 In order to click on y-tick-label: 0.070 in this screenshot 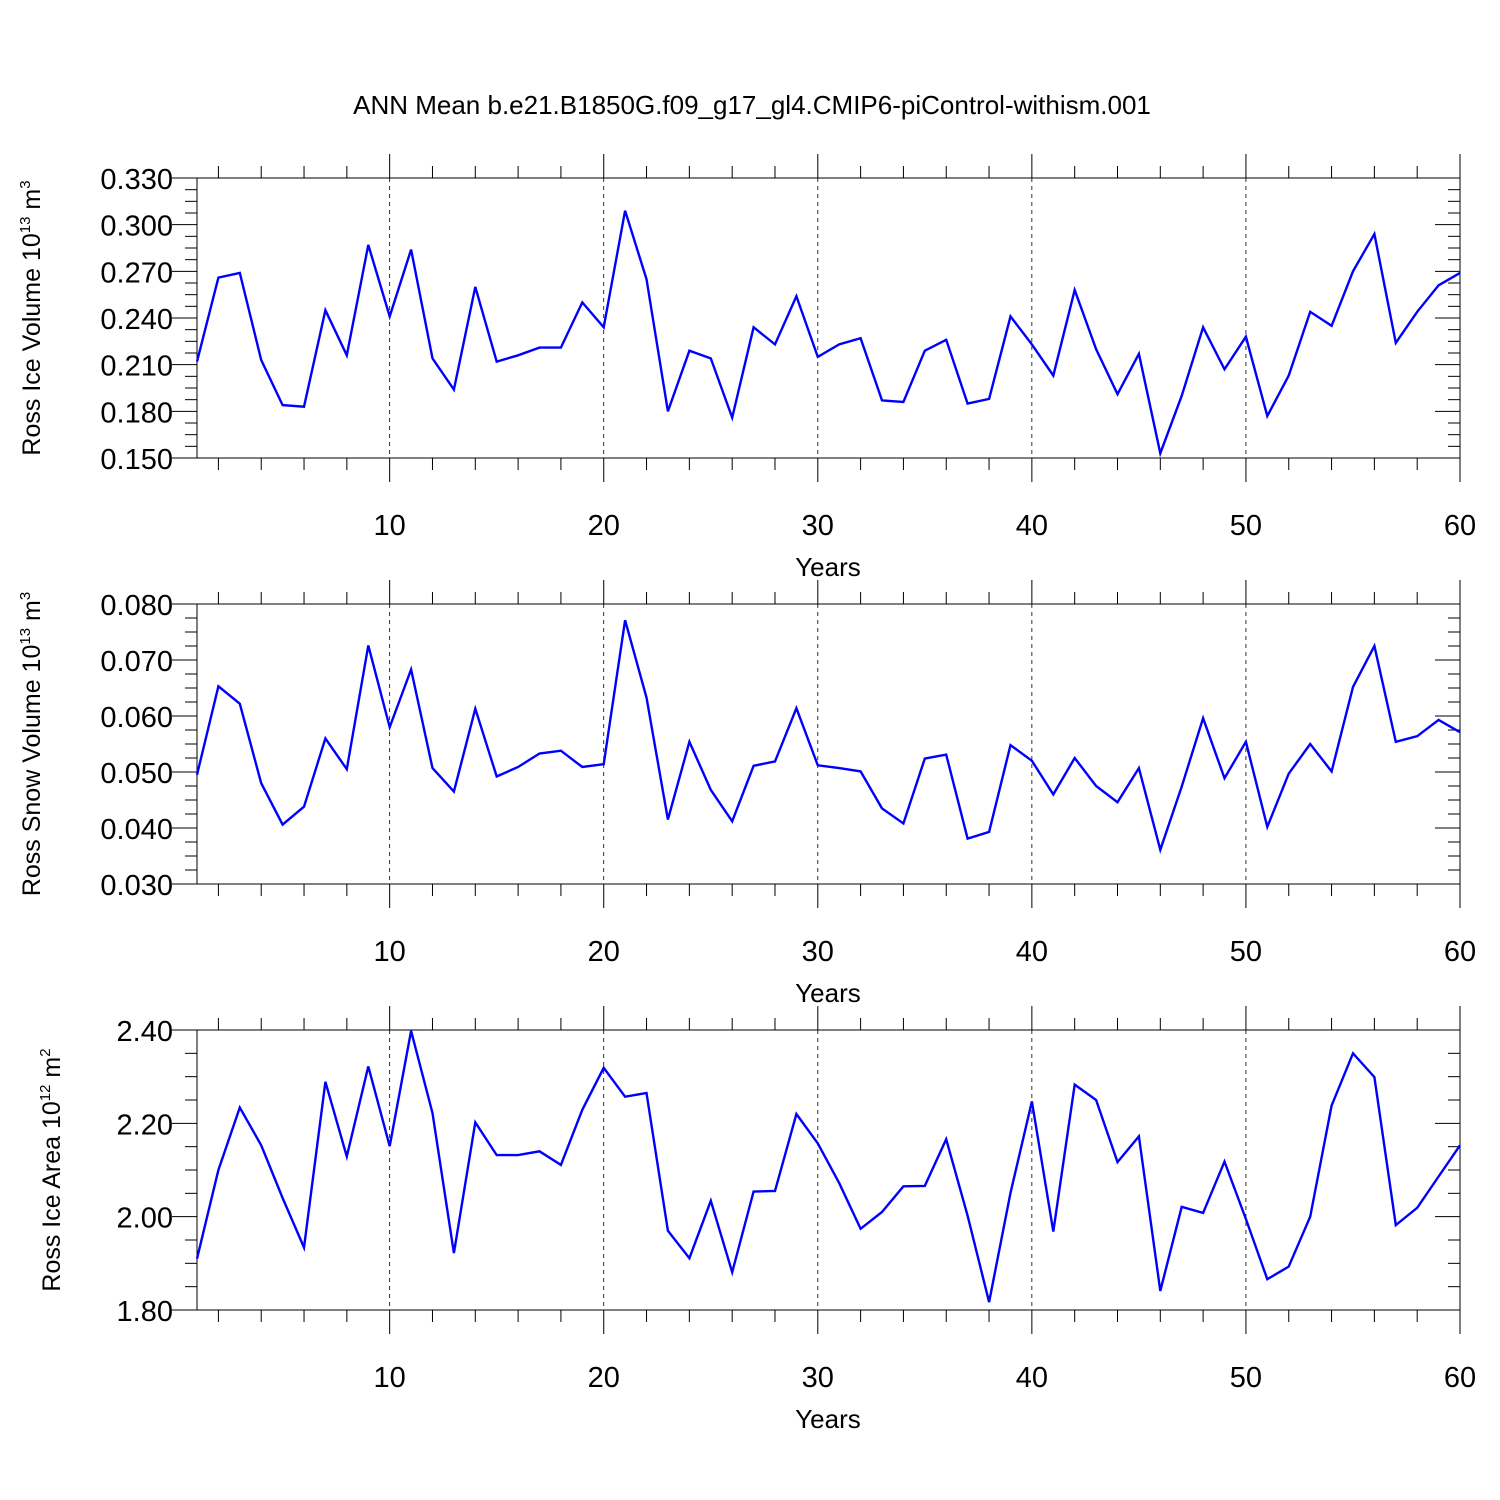, I will do `click(136, 662)`.